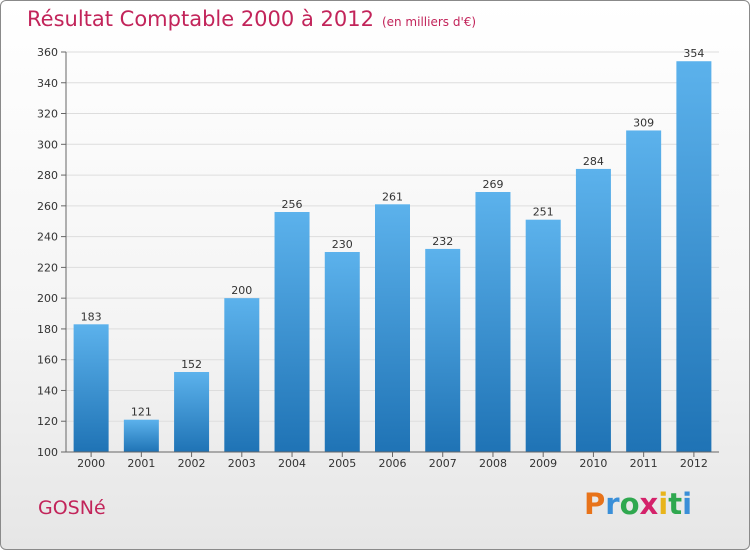  What do you see at coordinates (47, 390) in the screenshot?
I see `y-tick-label: 140` at bounding box center [47, 390].